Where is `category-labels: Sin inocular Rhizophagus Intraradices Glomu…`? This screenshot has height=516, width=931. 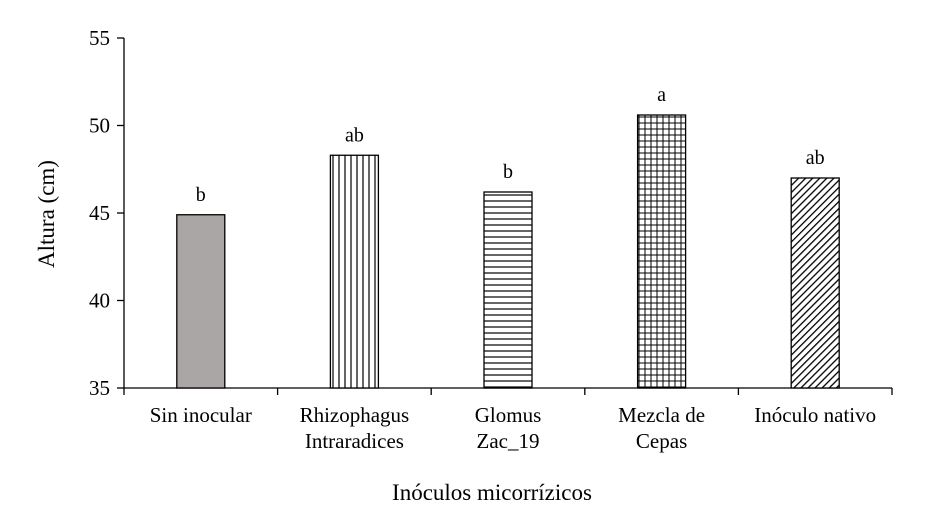 category-labels: Sin inocular Rhizophagus Intraradices Glomu… is located at coordinates (513, 428).